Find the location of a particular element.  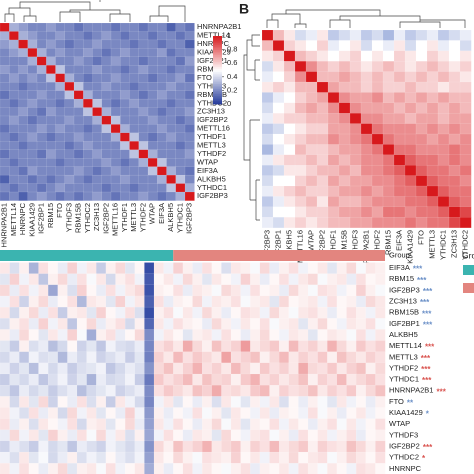

column-label: YTHDF1 is located at coordinates (332, 244).